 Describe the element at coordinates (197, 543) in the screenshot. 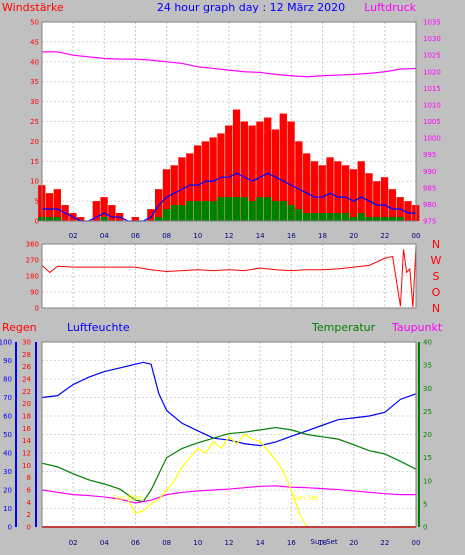

I see `humidity-x-tick: 10` at that location.